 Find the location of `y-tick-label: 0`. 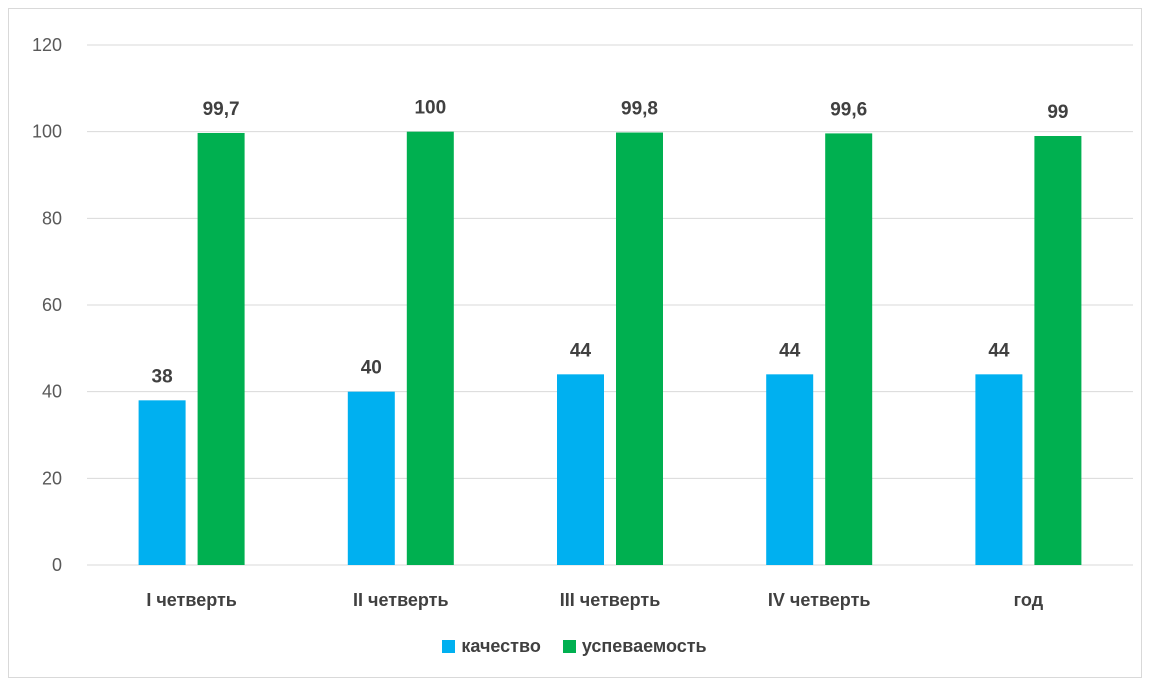

y-tick-label: 0 is located at coordinates (57, 565).